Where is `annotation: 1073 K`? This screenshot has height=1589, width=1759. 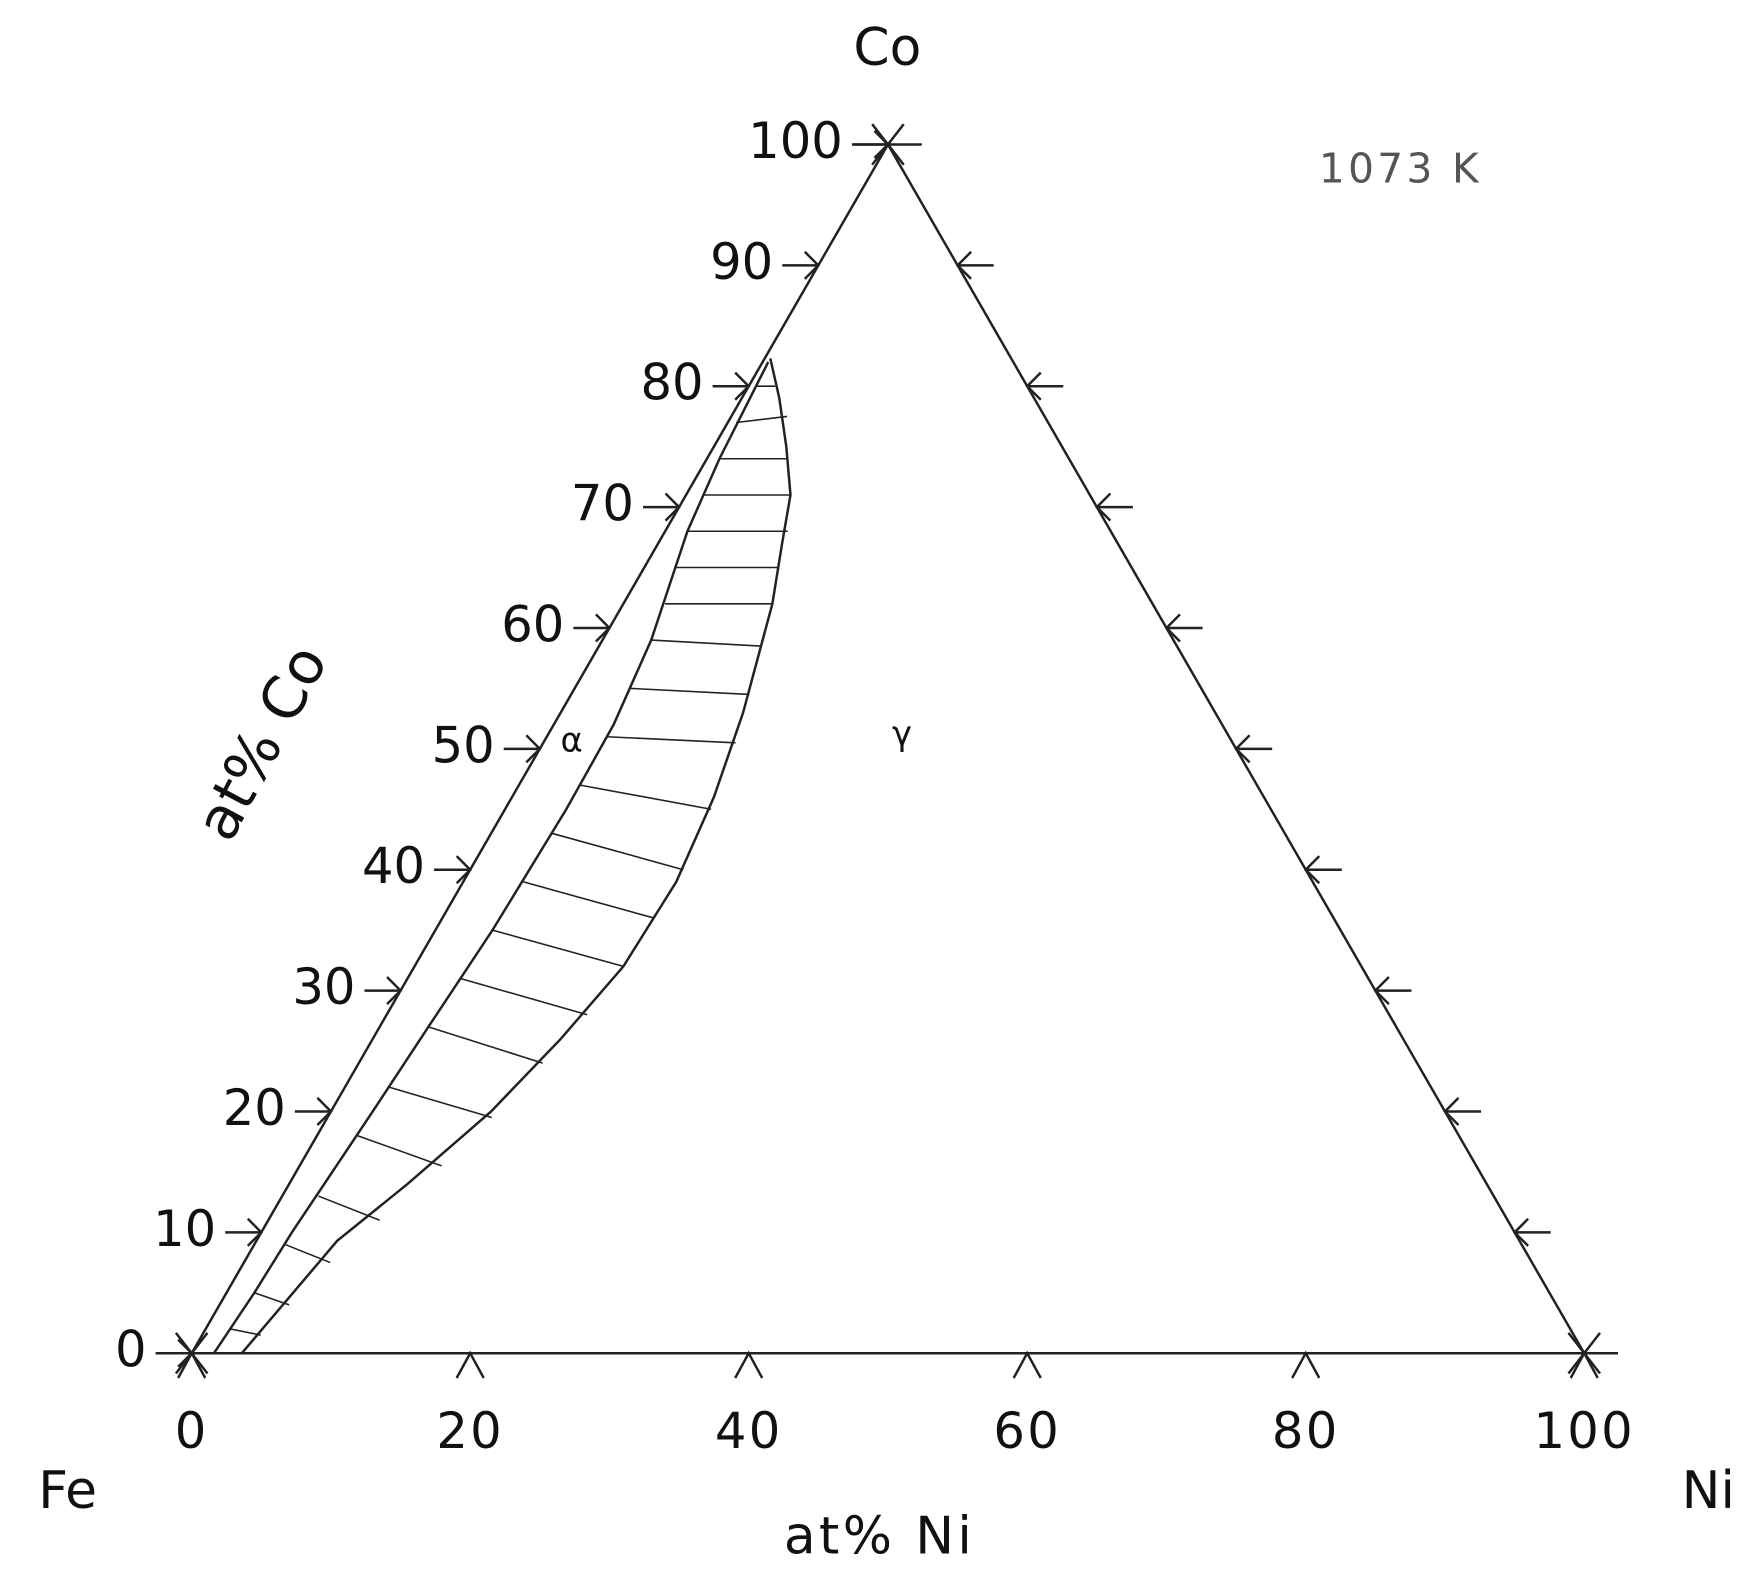 annotation: 1073 K is located at coordinates (1400, 169).